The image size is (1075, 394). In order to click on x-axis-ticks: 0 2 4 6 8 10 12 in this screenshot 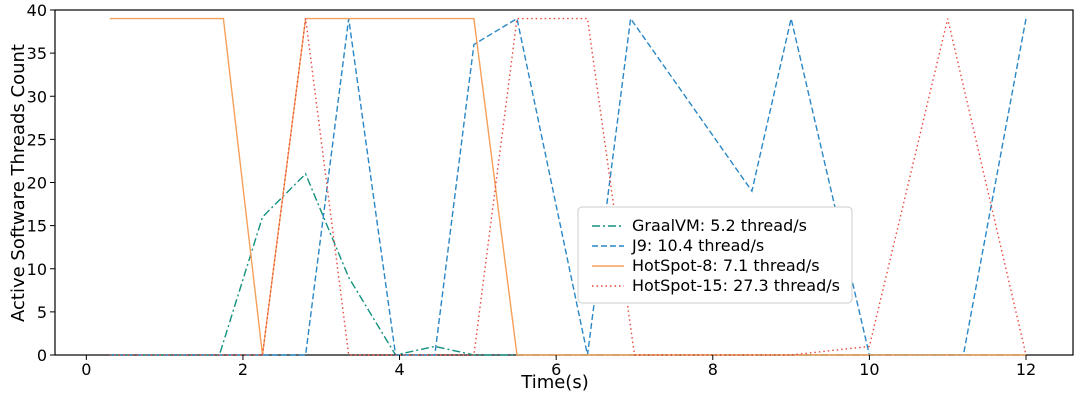, I will do `click(558, 367)`.